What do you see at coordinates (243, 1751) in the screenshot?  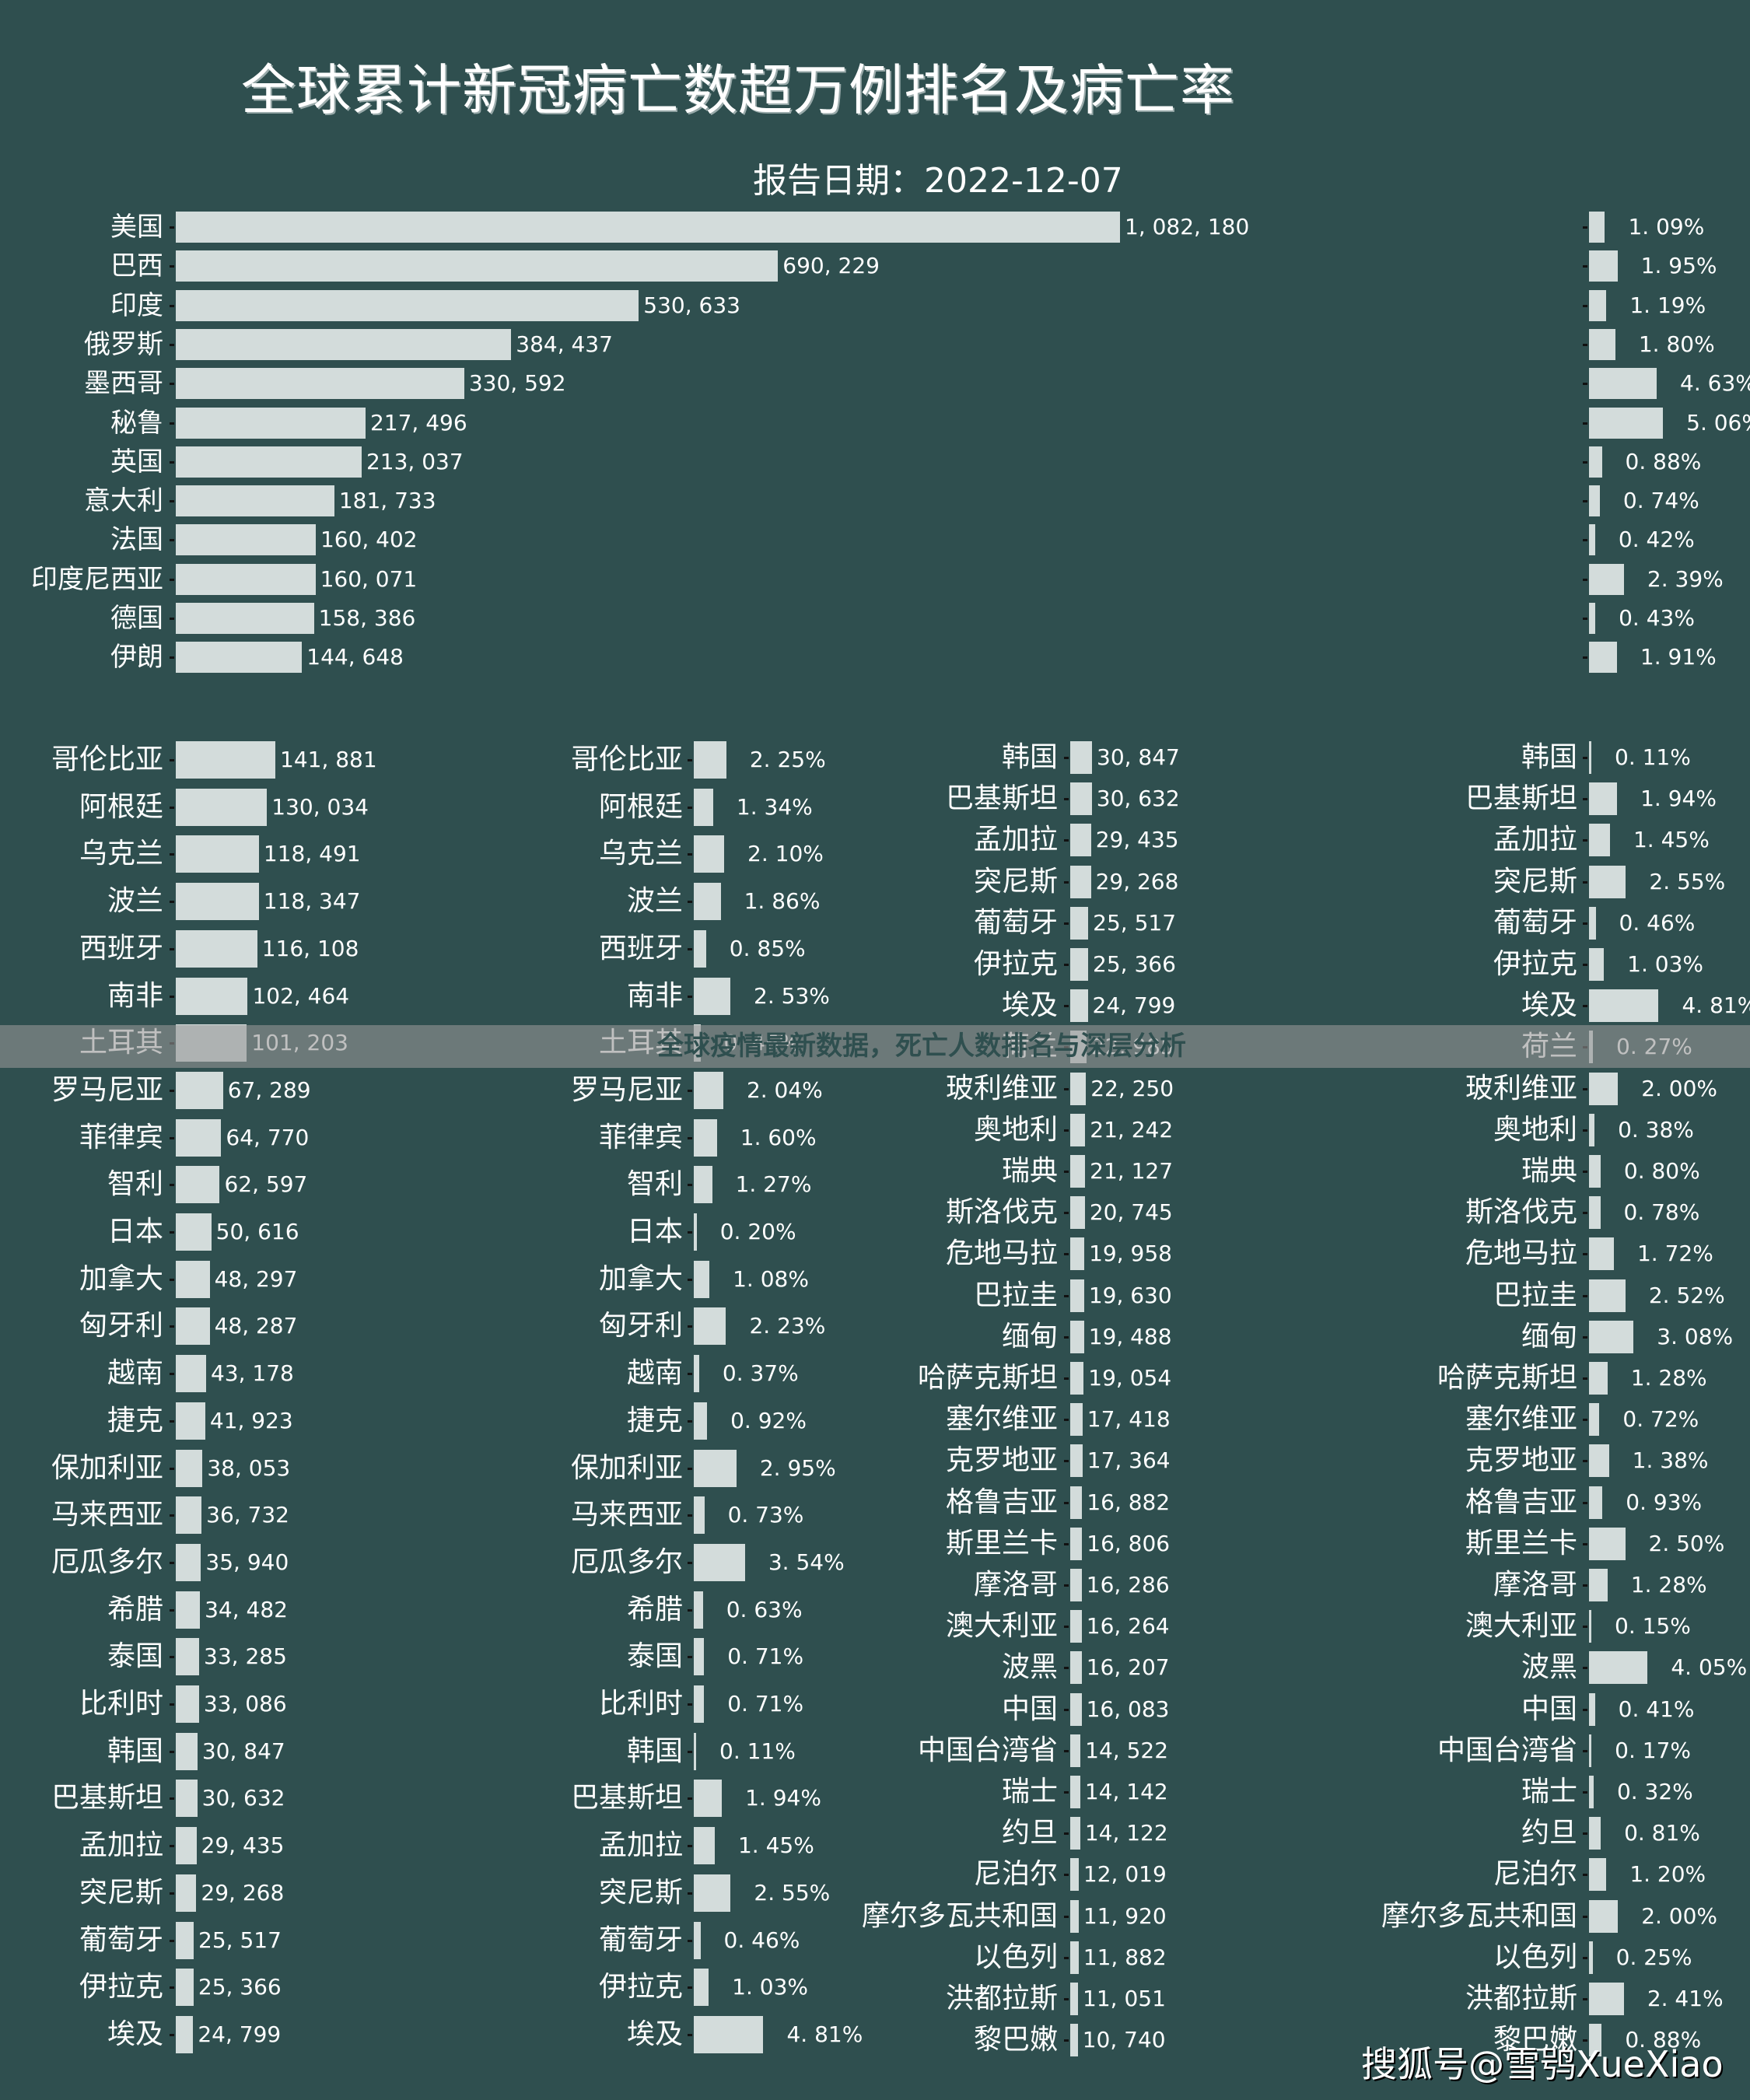 I see `value-label: 30, 847` at bounding box center [243, 1751].